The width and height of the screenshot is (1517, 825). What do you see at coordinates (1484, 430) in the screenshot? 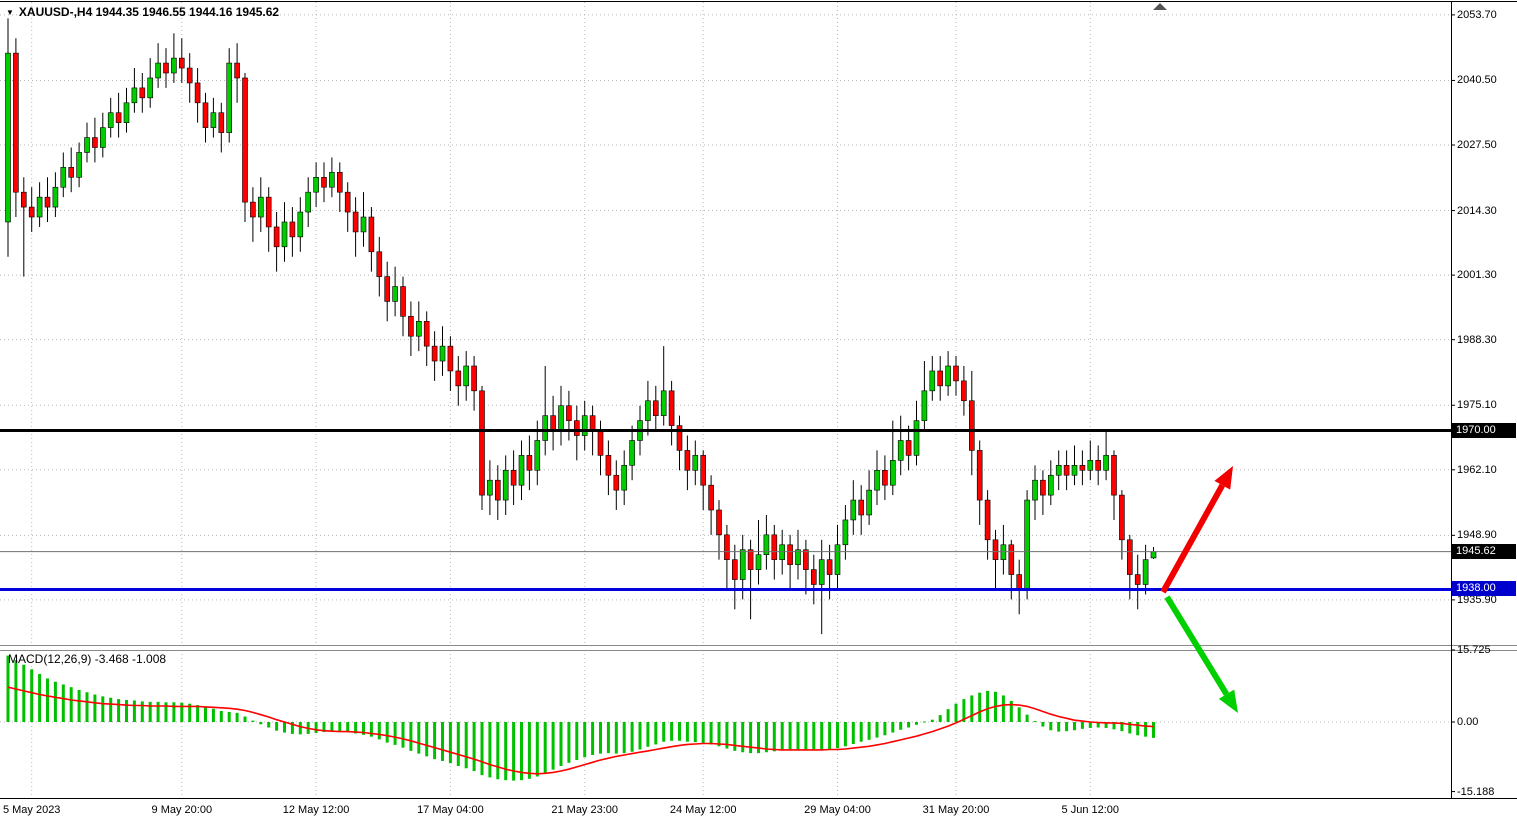
I see `price-badge-1970.00: 1970.00` at bounding box center [1484, 430].